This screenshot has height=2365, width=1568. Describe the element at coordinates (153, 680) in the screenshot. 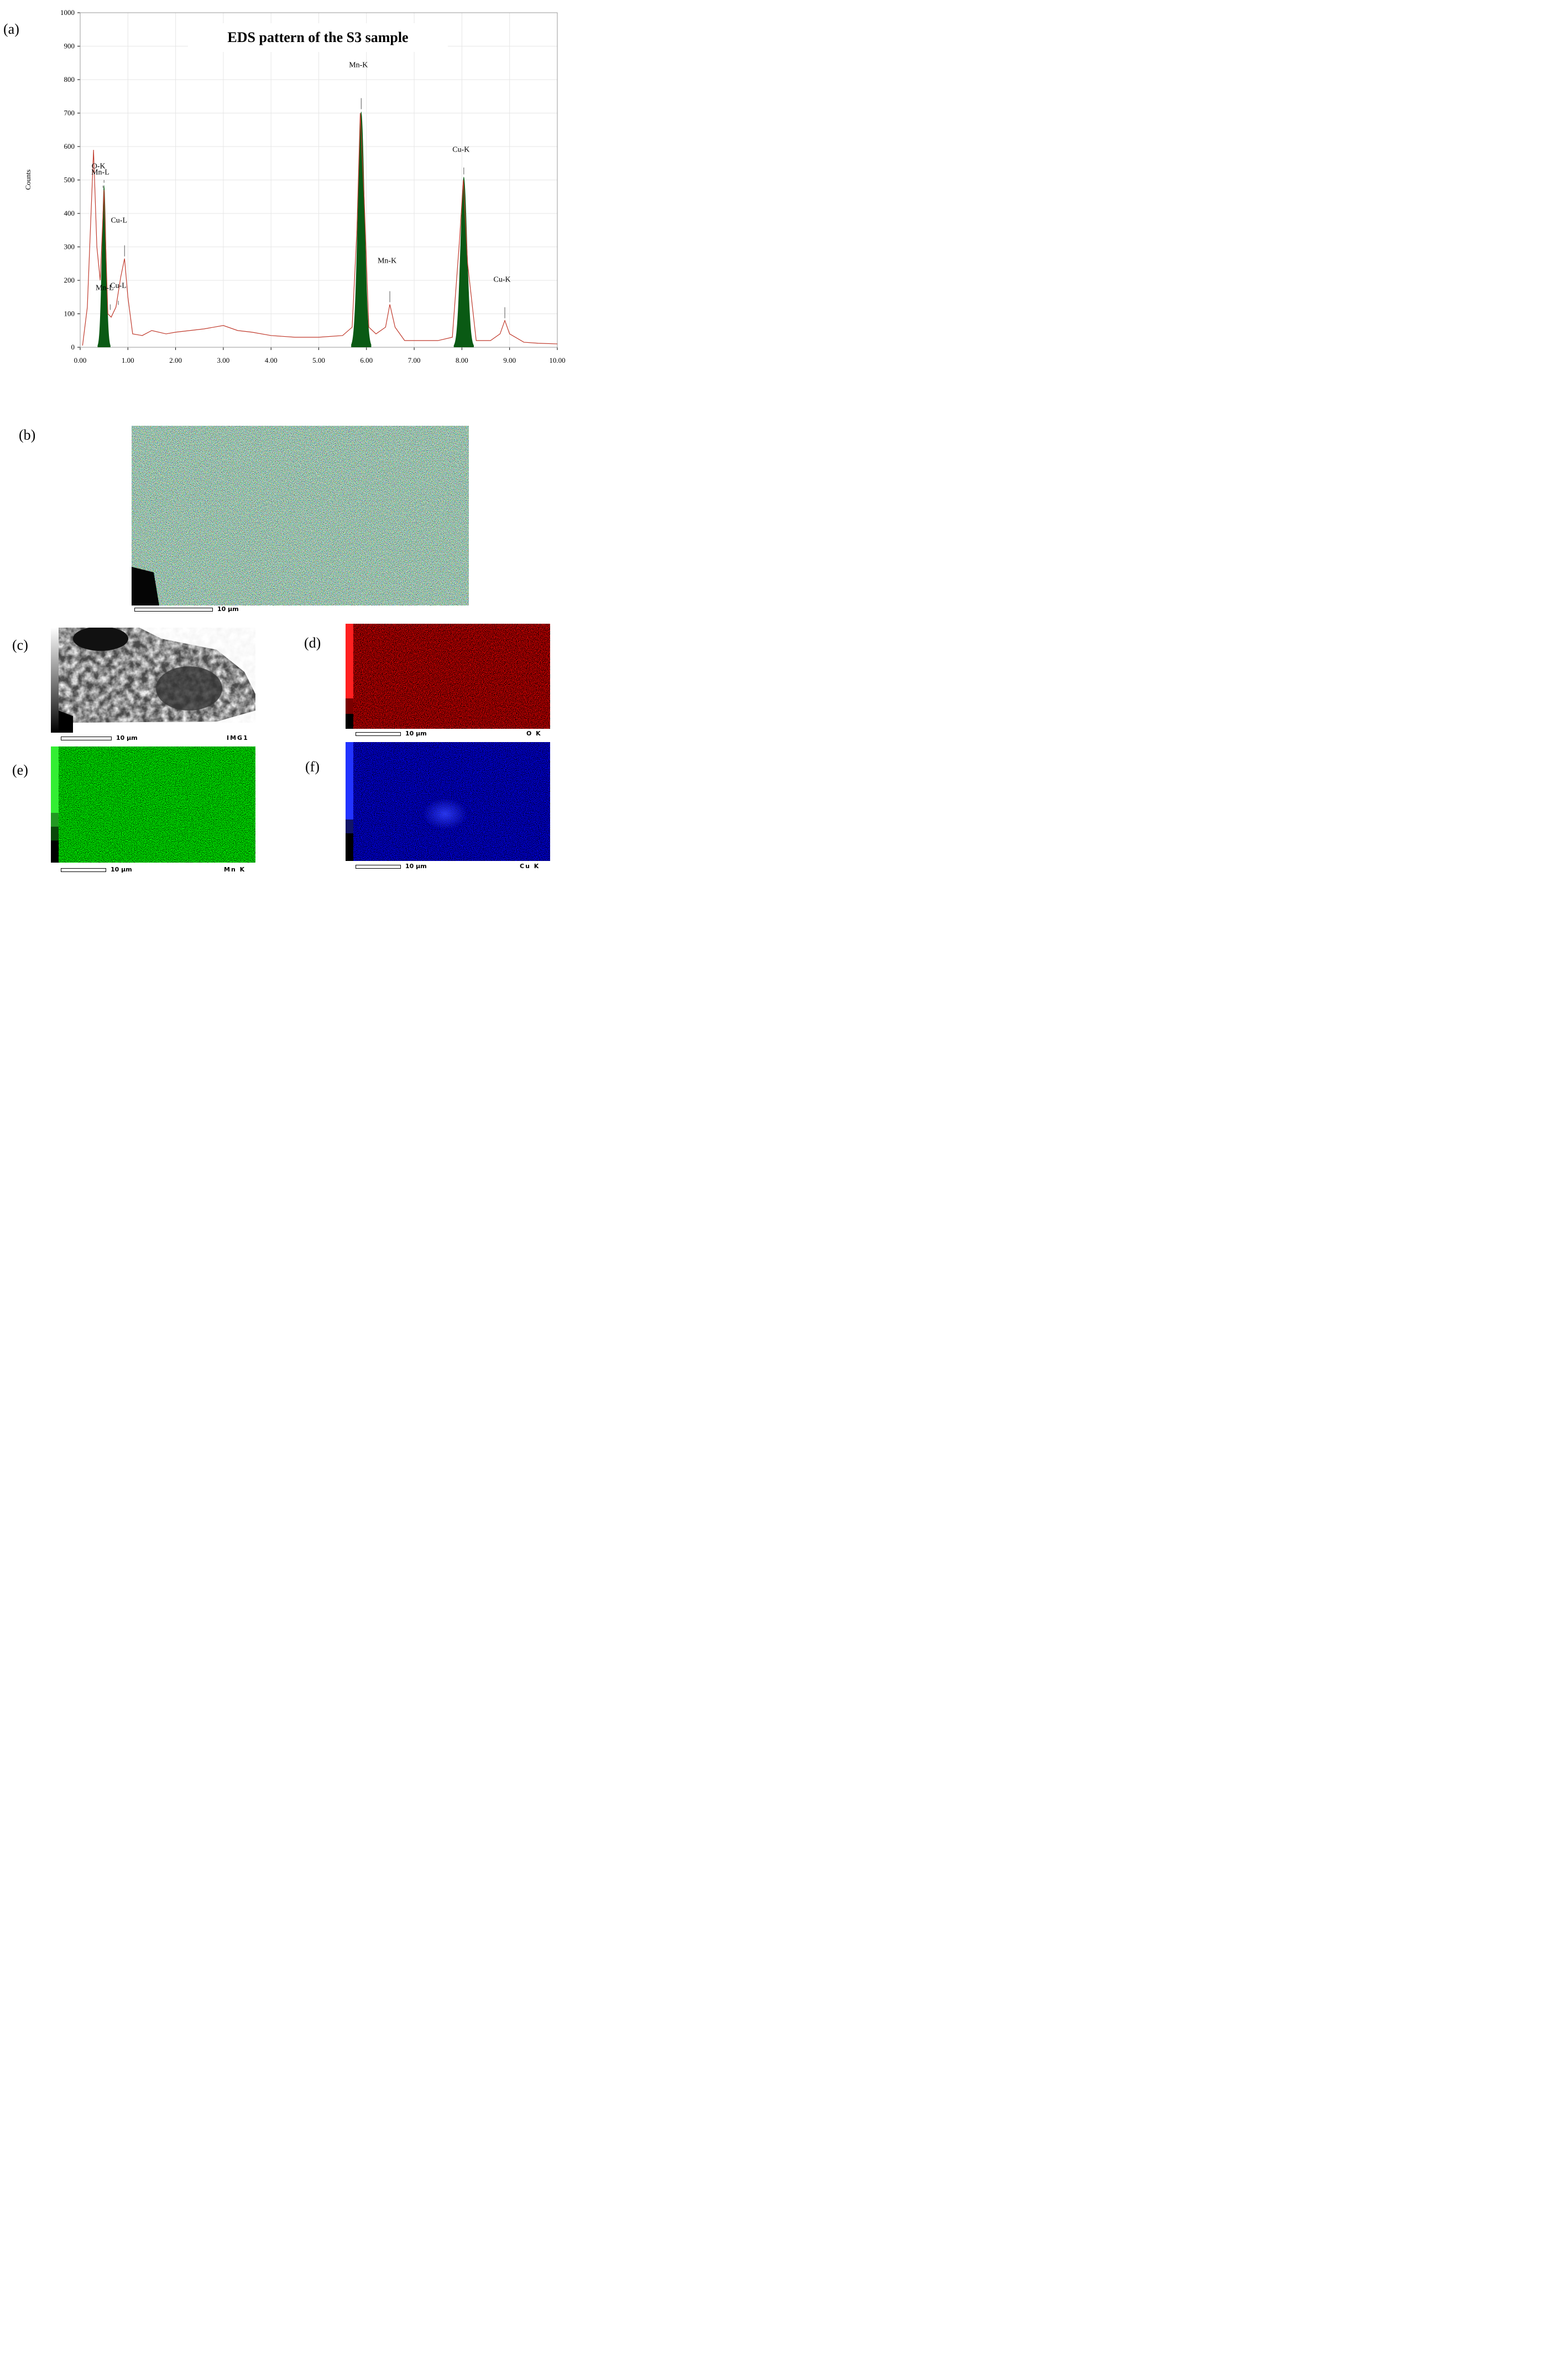

I see `sem-image` at that location.